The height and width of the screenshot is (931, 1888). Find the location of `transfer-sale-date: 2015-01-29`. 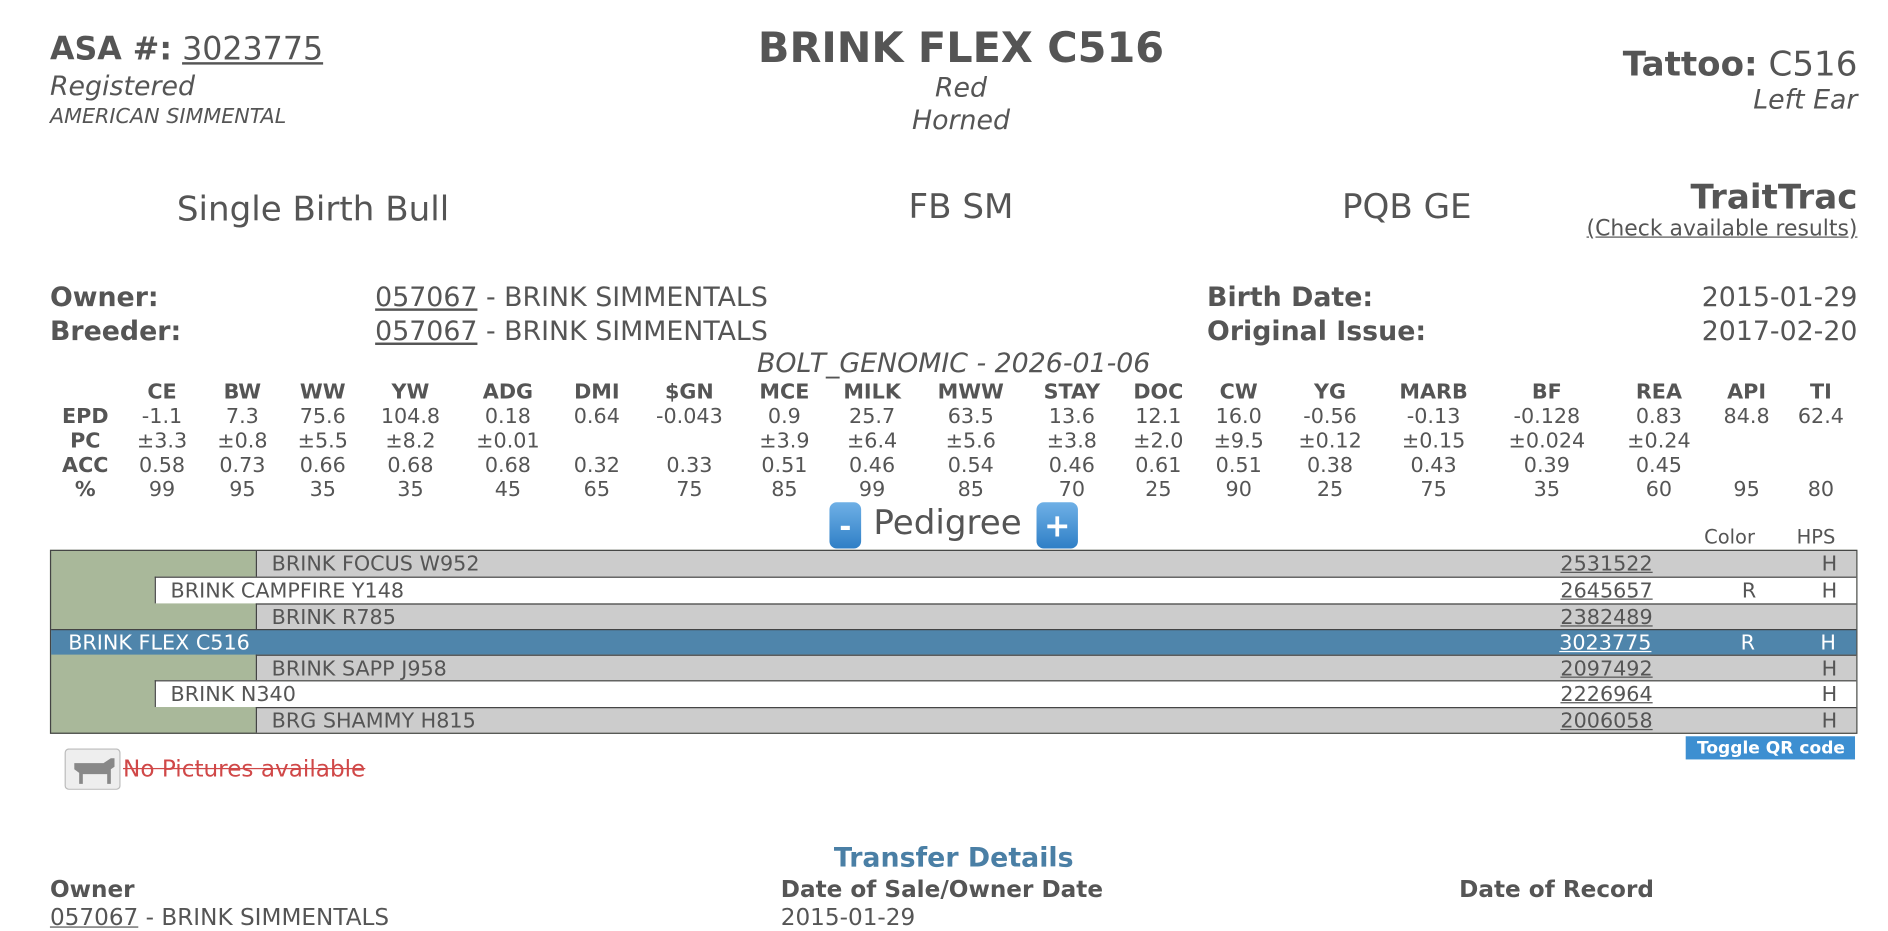

transfer-sale-date: 2015-01-29 is located at coordinates (848, 917).